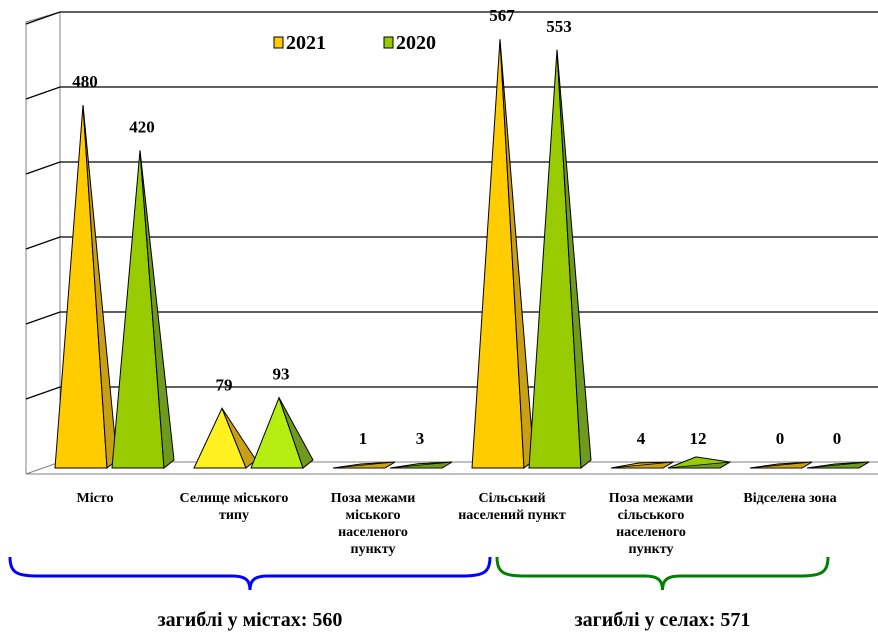  Describe the element at coordinates (420, 438) in the screenshot. I see `value-label-2020-2: 3` at that location.